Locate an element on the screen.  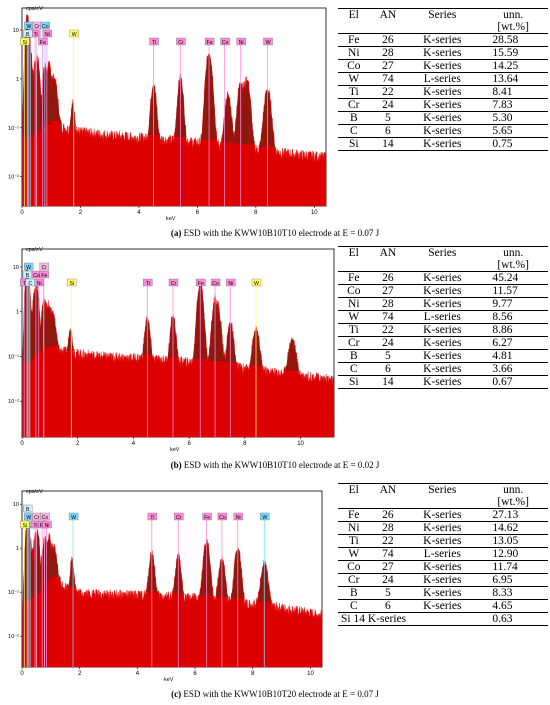
y-axis-label: cps/eV is located at coordinates (34, 250).